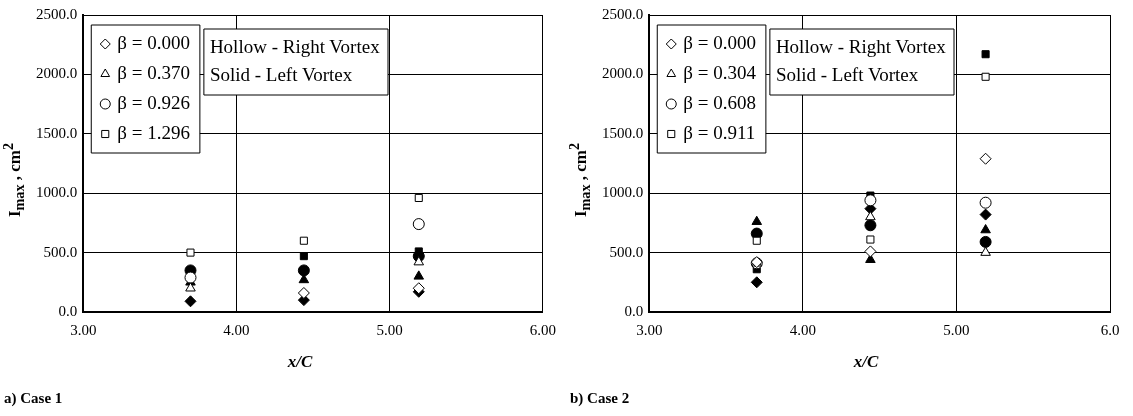 Image resolution: width=1133 pixels, height=416 pixels. I want to click on legend-label: β = 0.926, so click(153, 102).